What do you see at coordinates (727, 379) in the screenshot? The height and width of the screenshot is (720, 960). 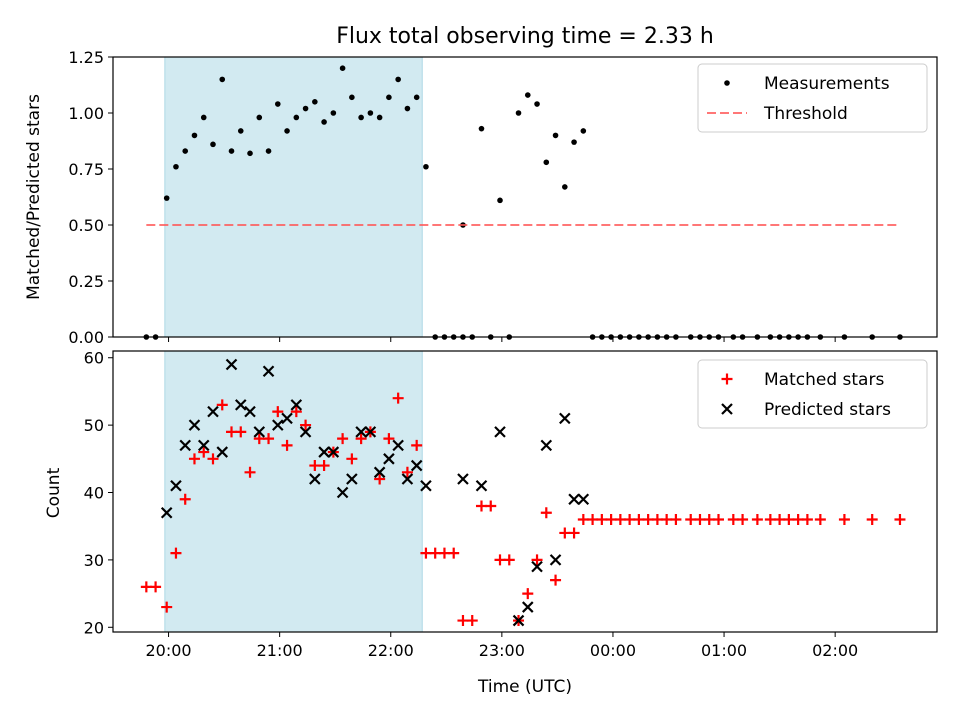 I see `legend-marker-matched` at bounding box center [727, 379].